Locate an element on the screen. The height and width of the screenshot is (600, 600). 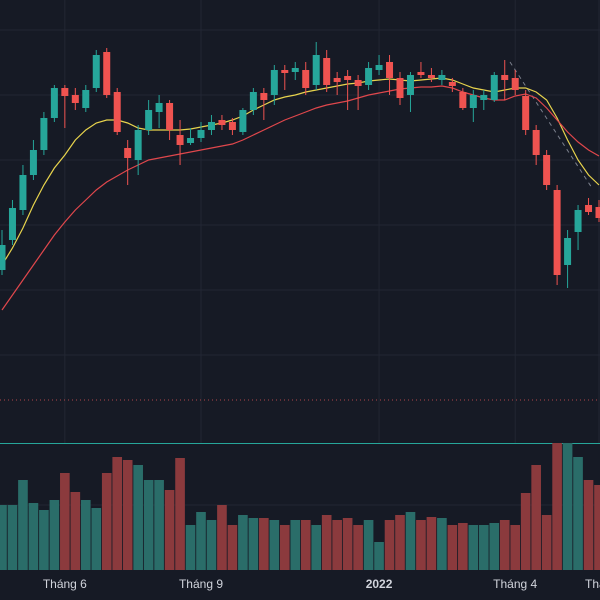
x-axis: Tháng 6 Tháng 9 2022 Tháng 4 Thá is located at coordinates (321, 584).